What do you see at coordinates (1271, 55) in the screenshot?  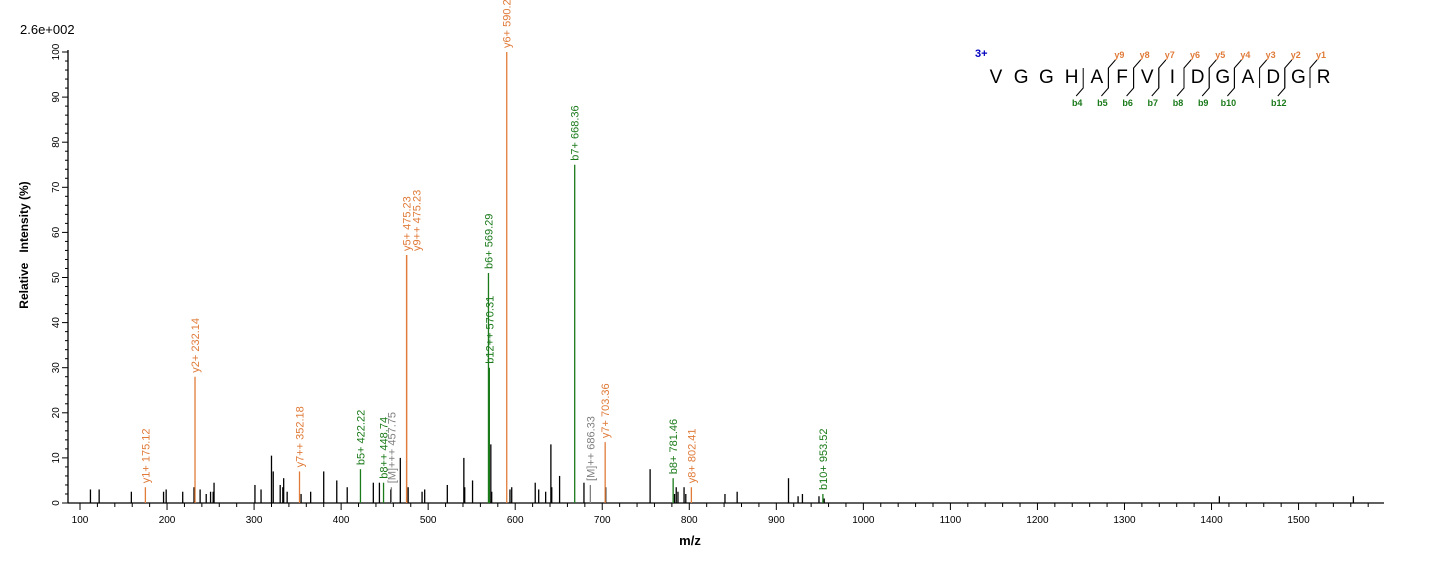 I see `y-ion-marker: y3` at bounding box center [1271, 55].